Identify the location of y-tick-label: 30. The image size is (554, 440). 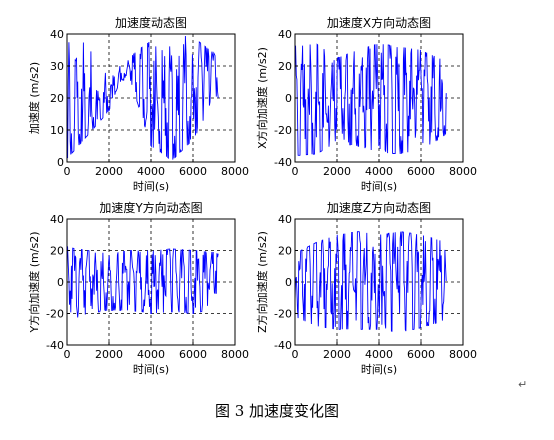
(57, 66).